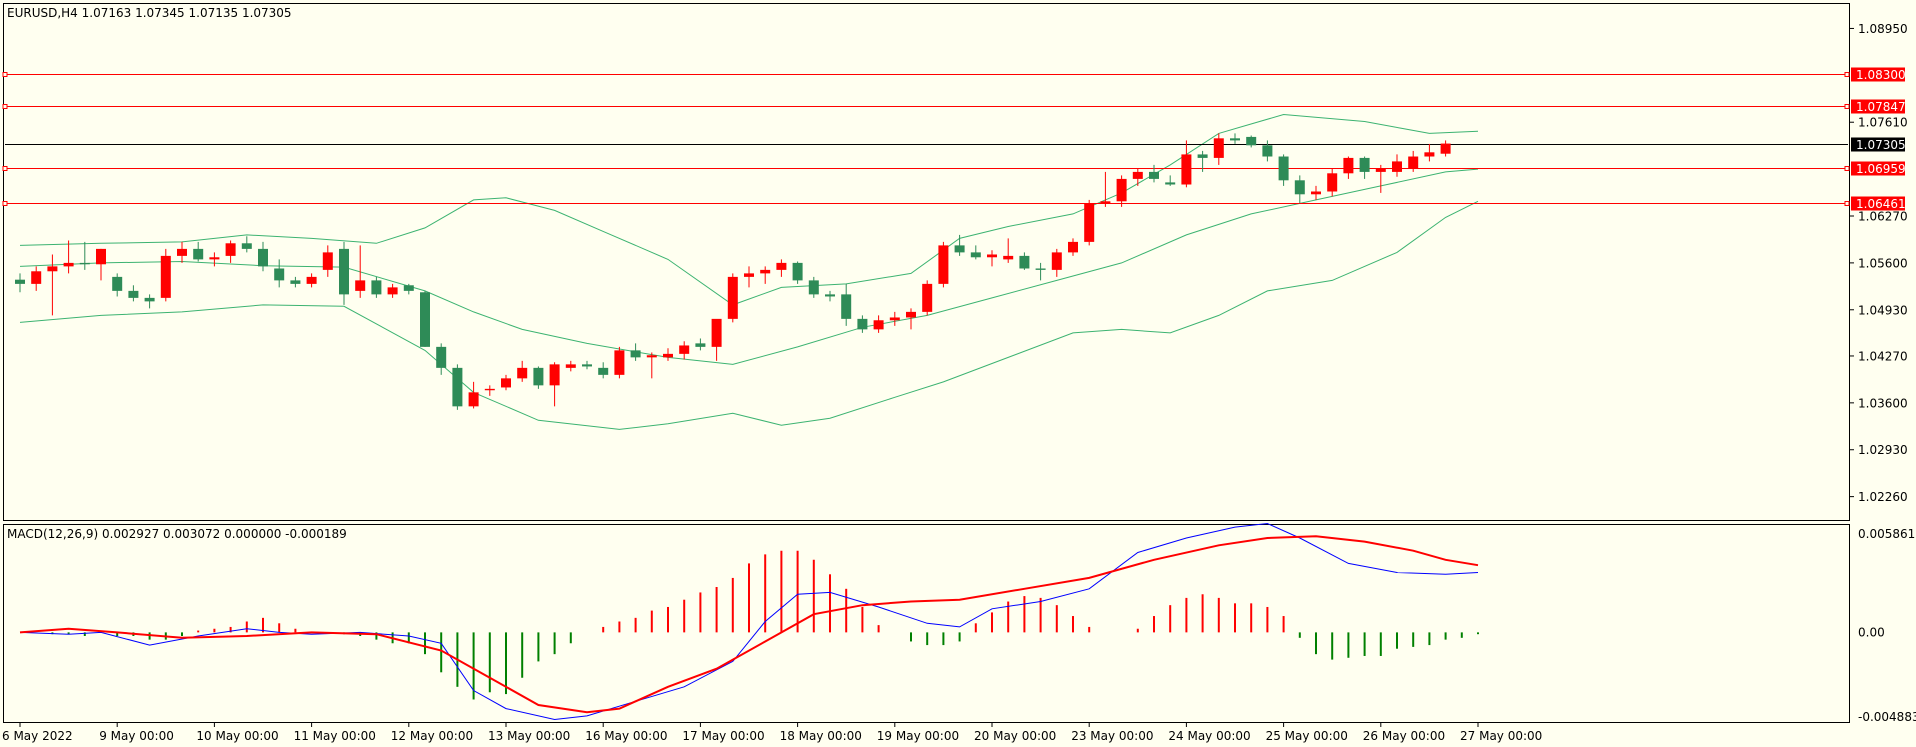 The height and width of the screenshot is (747, 1916). I want to click on price-tag-label: 1.07847, so click(1881, 107).